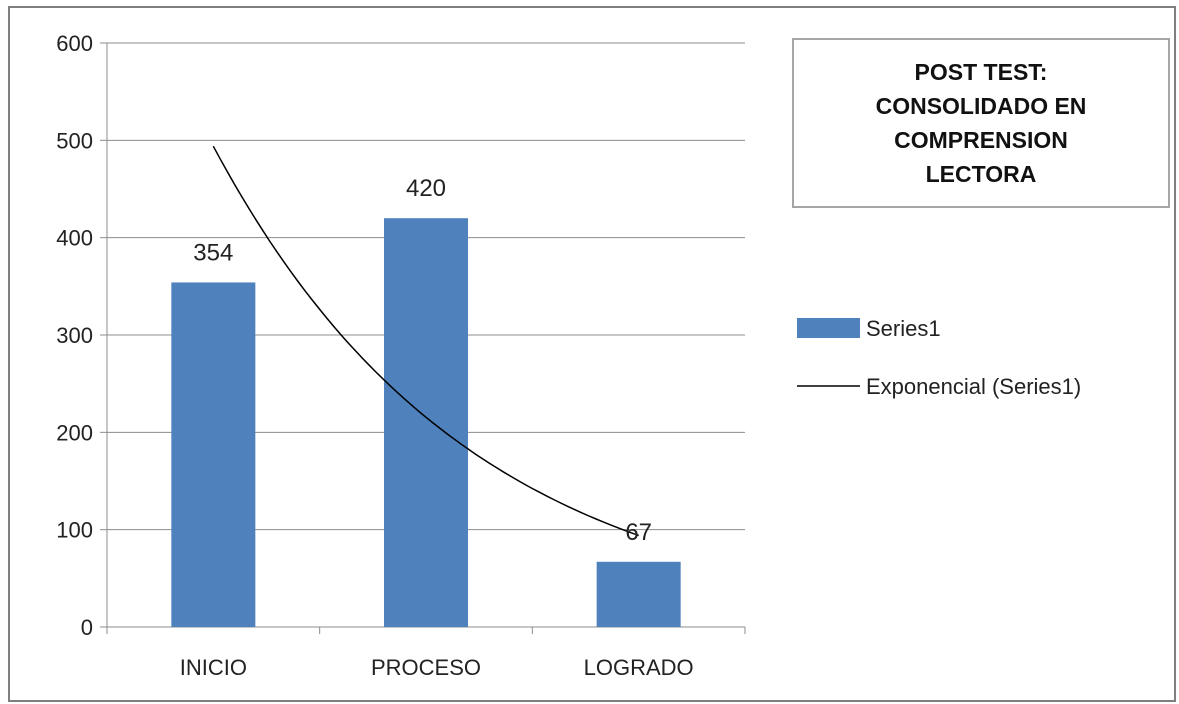 This screenshot has height=704, width=1179. Describe the element at coordinates (213, 252) in the screenshot. I see `data-label-inicio: 354` at that location.